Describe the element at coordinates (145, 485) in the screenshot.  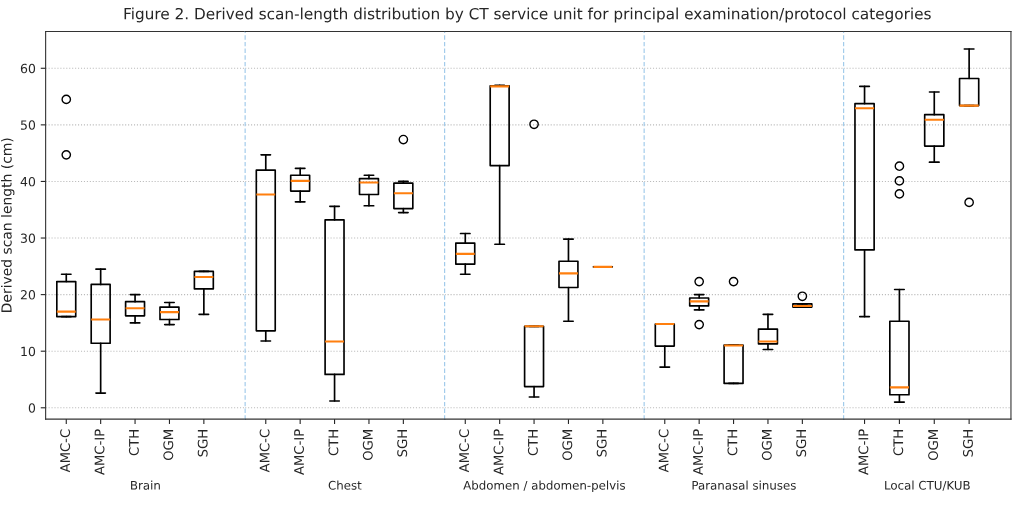
I see `x-axis-title: Brain` at that location.